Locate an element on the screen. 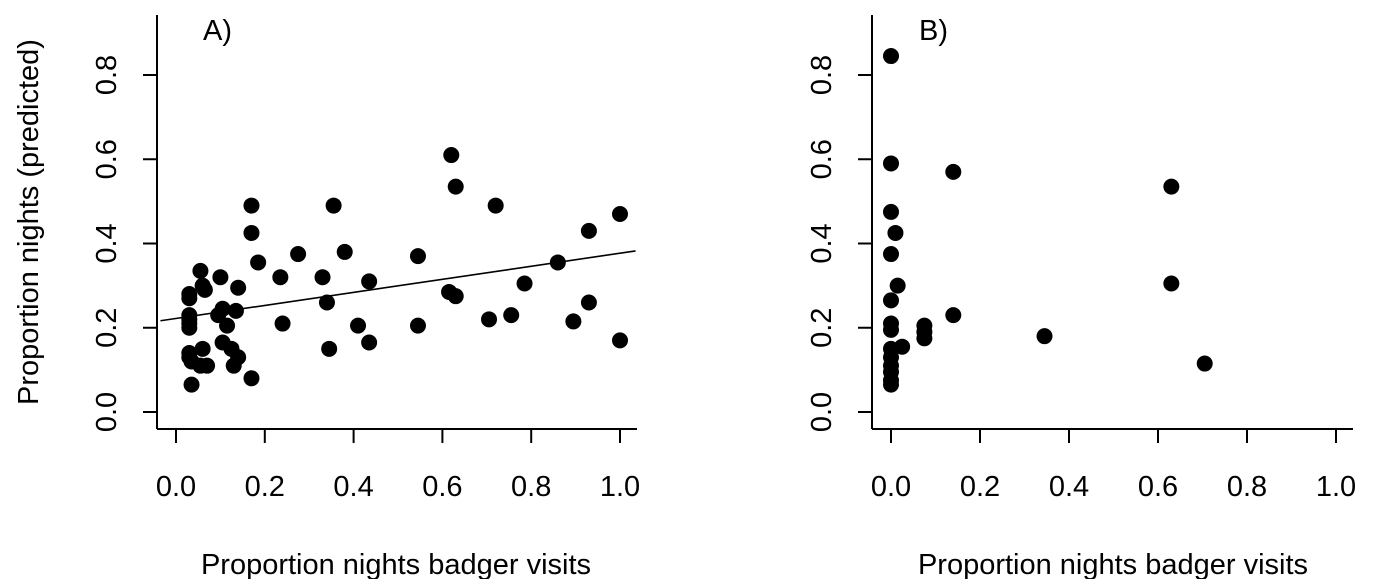  panel-a-y-axis-title: Proportion nights (predicted) is located at coordinates (29, 222).